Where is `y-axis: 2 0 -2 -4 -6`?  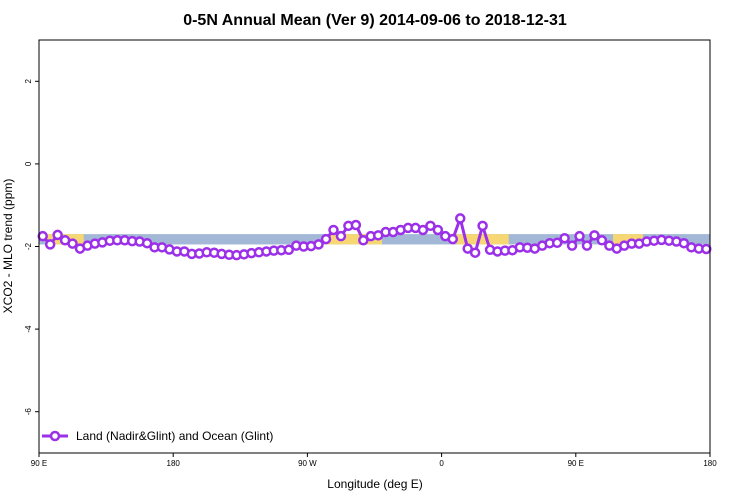 y-axis: 2 0 -2 -4 -6 is located at coordinates (31, 247).